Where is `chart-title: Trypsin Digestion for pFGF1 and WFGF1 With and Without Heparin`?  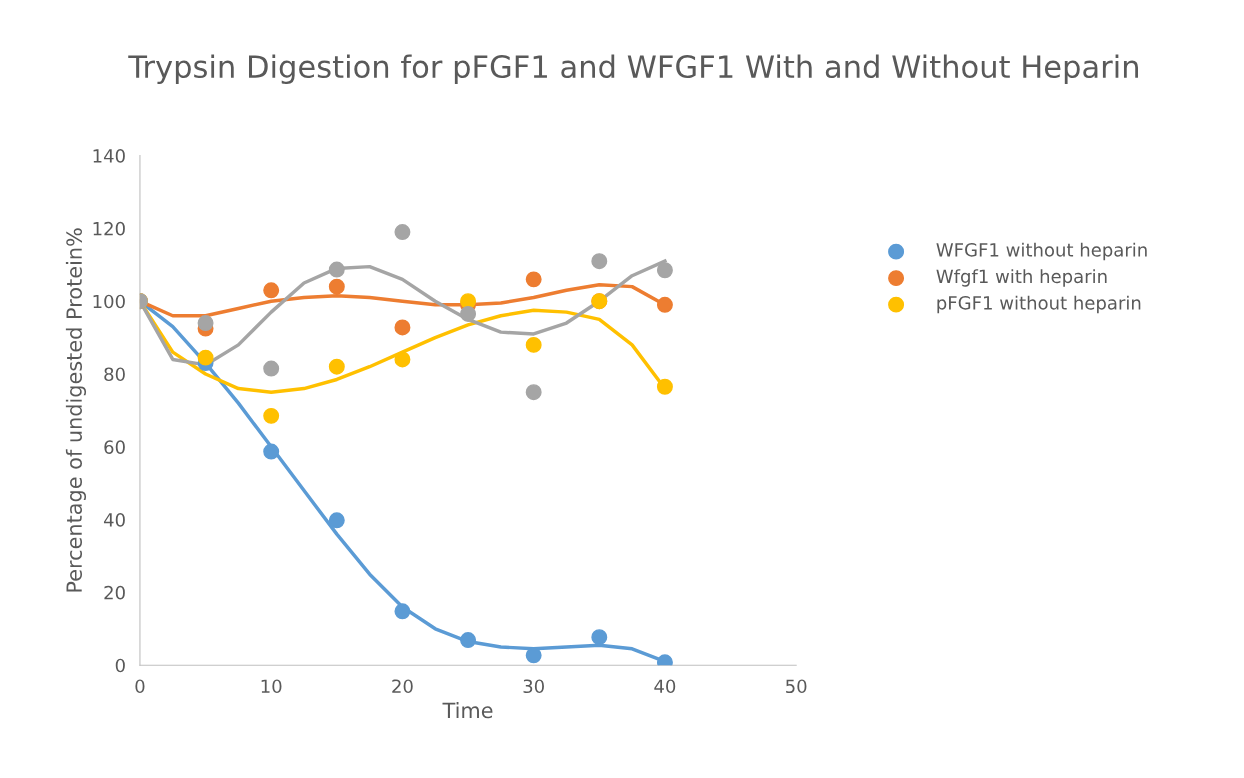 chart-title: Trypsin Digestion for pFGF1 and WFGF1 With and Without Heparin is located at coordinates (633, 69).